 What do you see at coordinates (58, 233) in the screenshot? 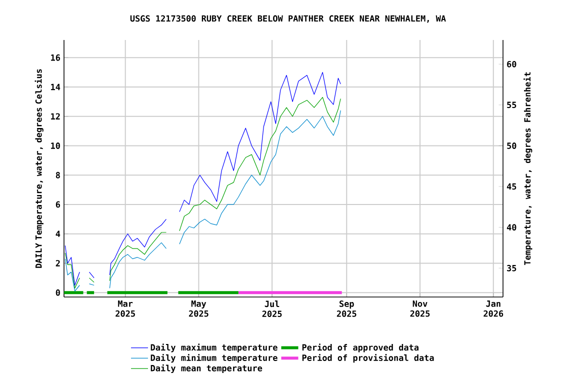
I see `y-tick-label: 4` at bounding box center [58, 233].